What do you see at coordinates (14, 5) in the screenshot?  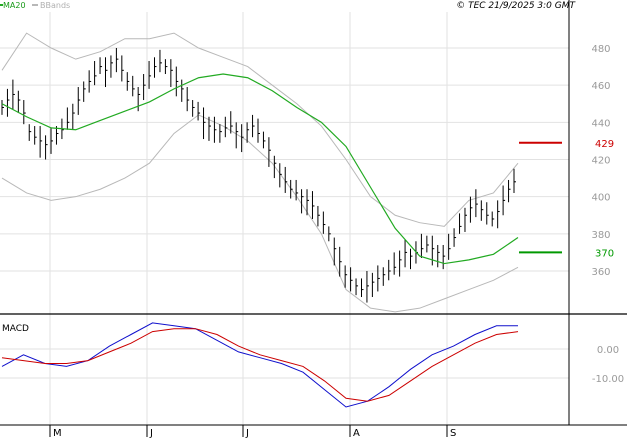 I see `ma20-legend-label: MA20` at bounding box center [14, 5].